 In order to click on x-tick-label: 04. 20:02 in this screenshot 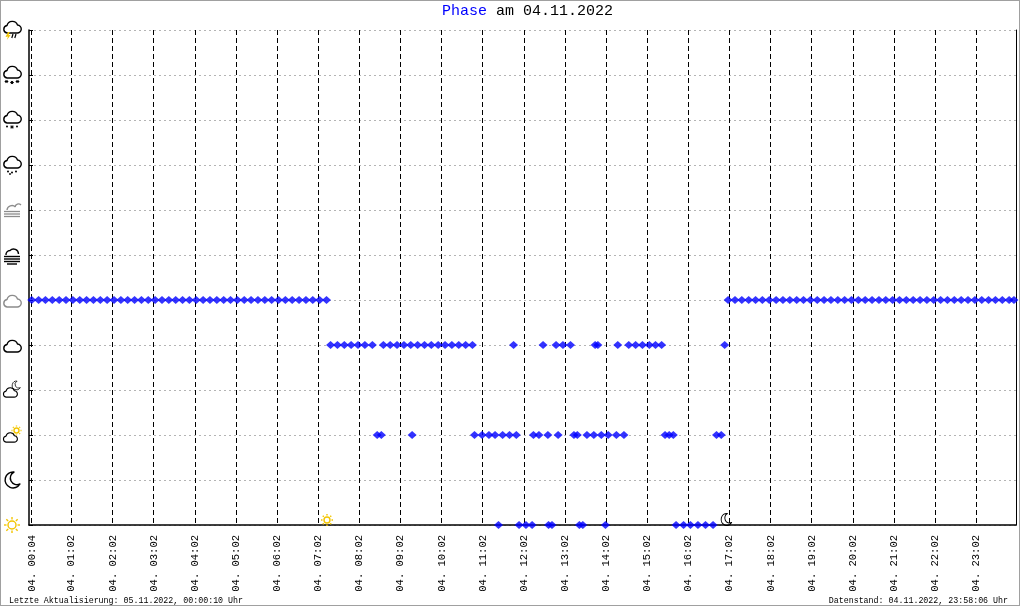, I will do `click(852, 563)`.